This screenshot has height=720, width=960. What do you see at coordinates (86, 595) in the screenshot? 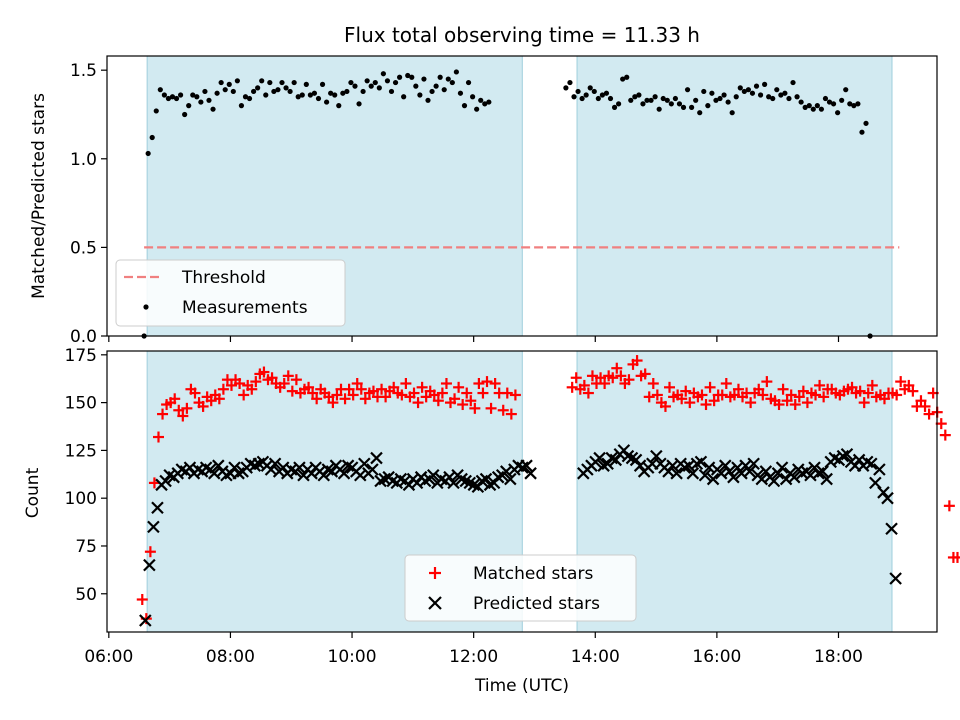
I see `y-tick-label: 50` at bounding box center [86, 595].